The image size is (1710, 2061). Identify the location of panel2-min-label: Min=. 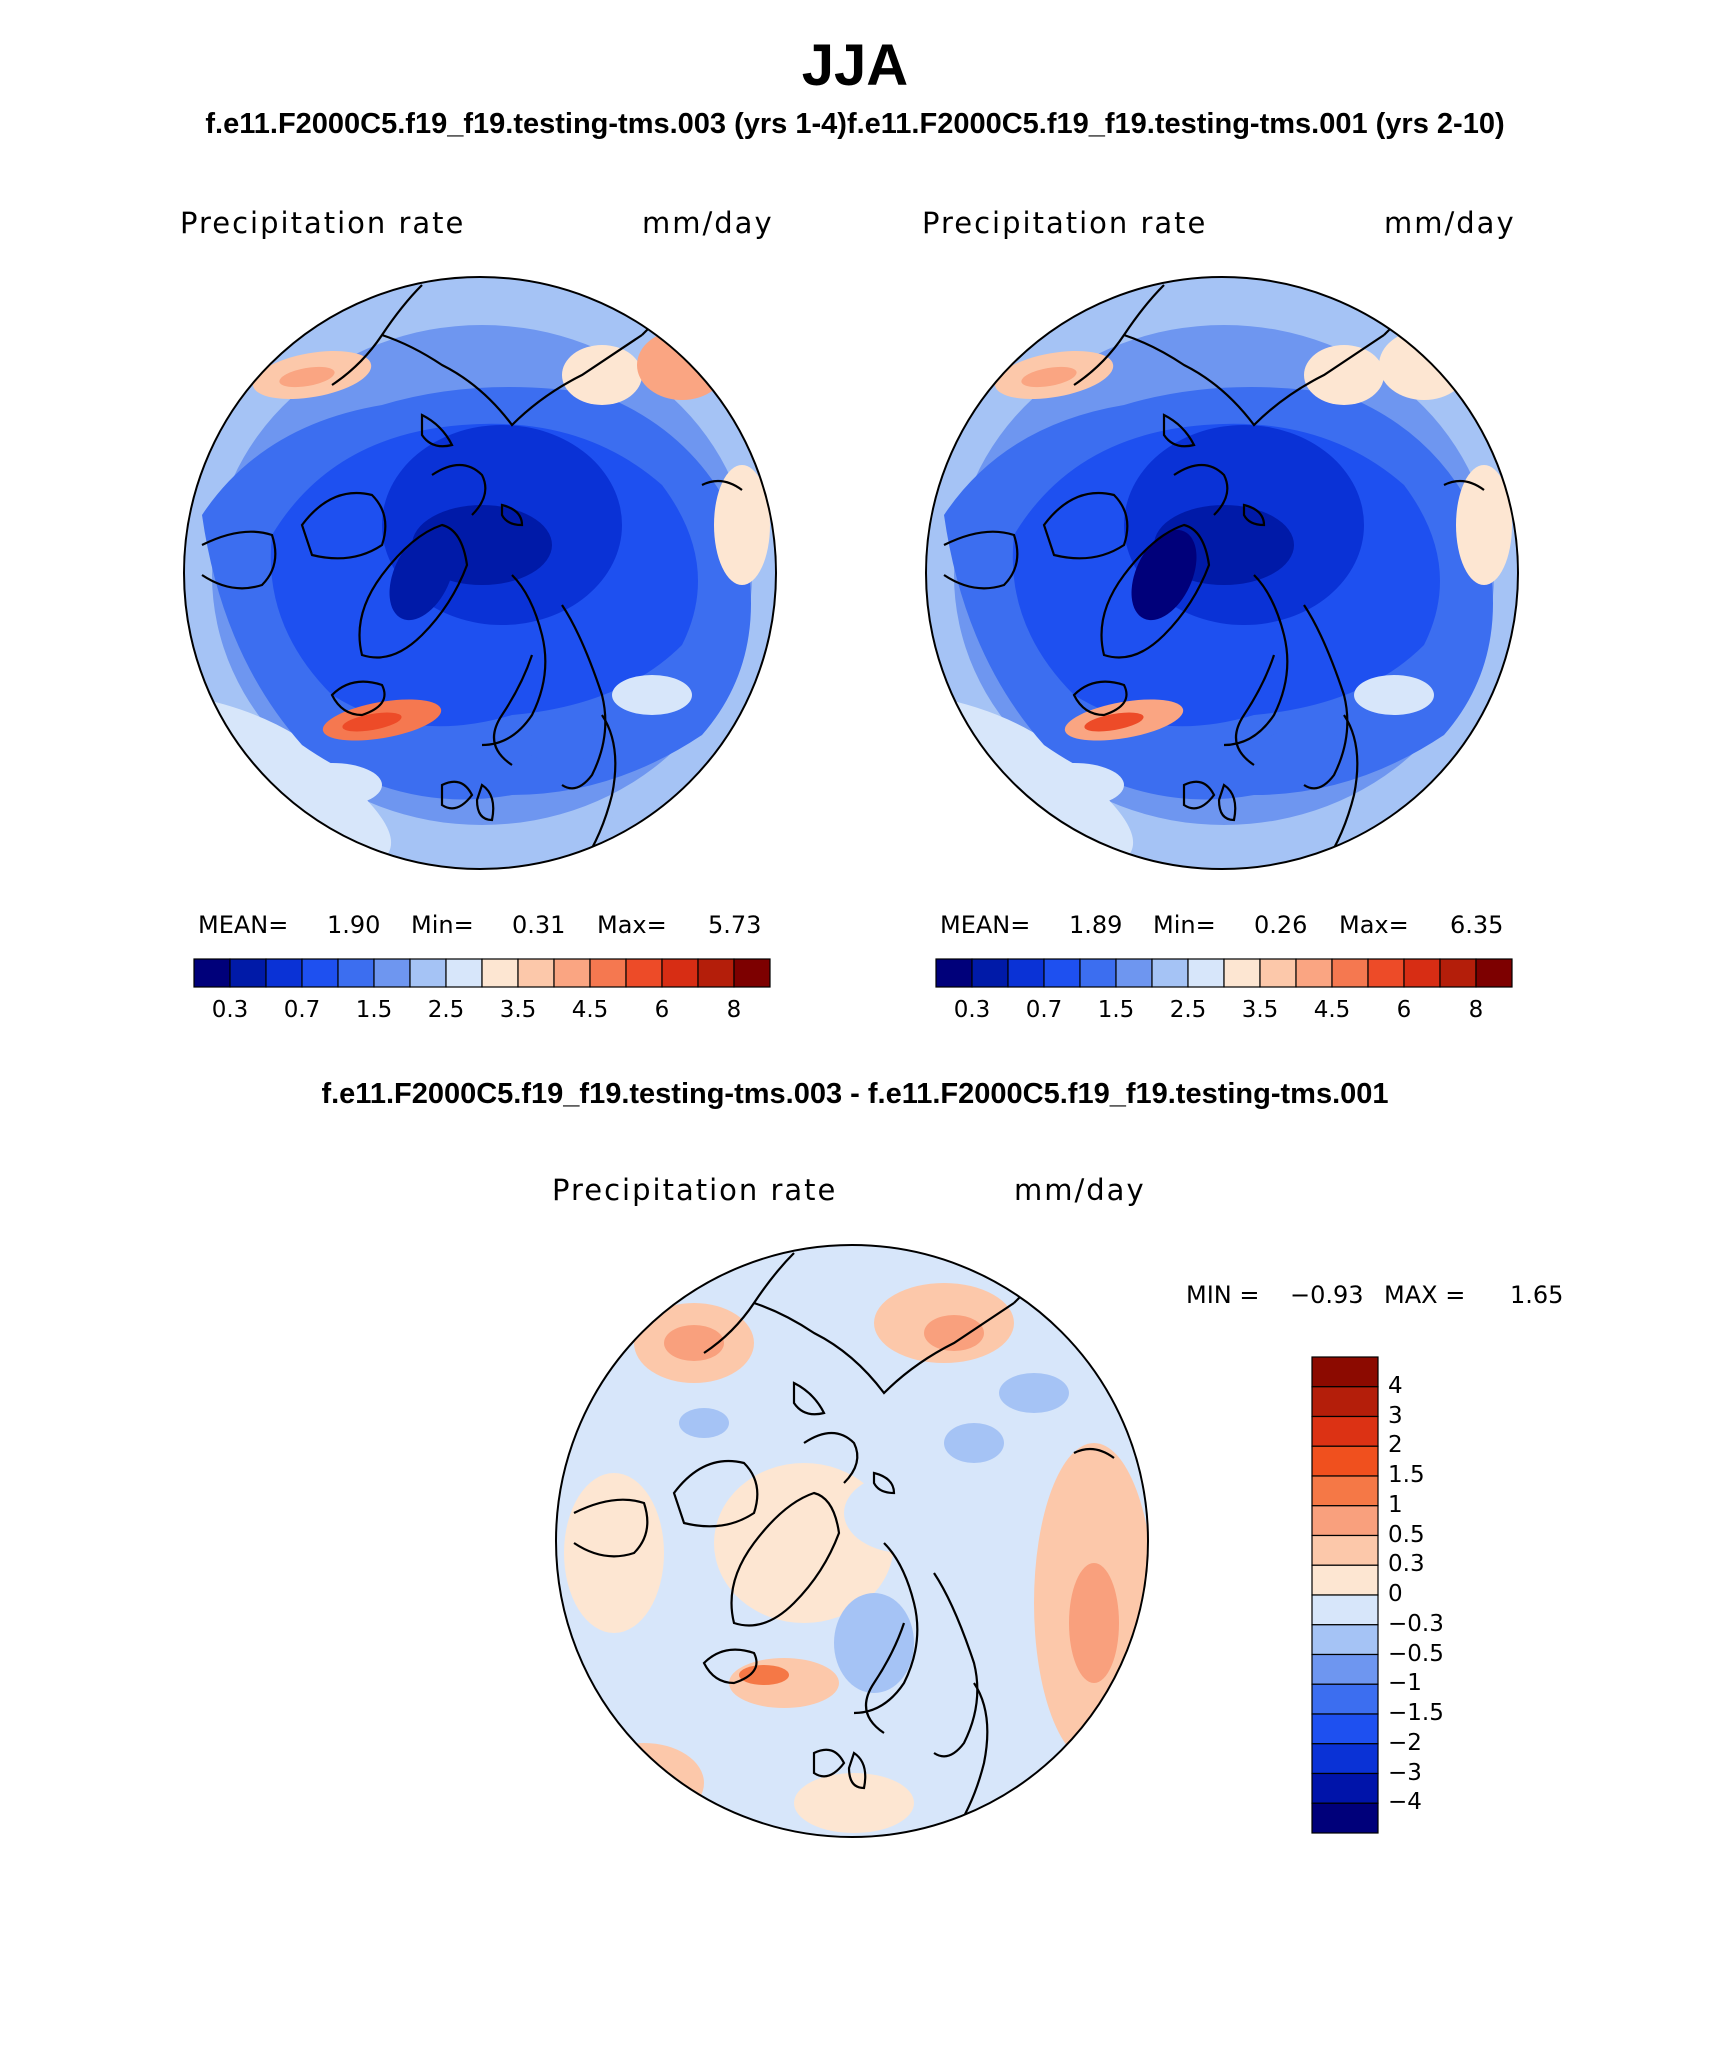
(1184, 925).